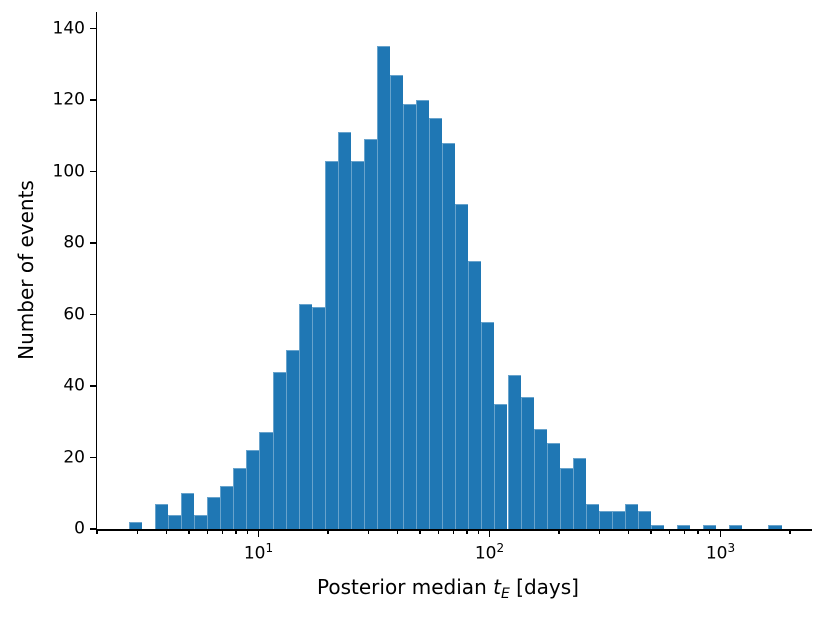 This screenshot has height=623, width=830. Describe the element at coordinates (497, 587) in the screenshot. I see `x-axis-label-variable: t` at that location.